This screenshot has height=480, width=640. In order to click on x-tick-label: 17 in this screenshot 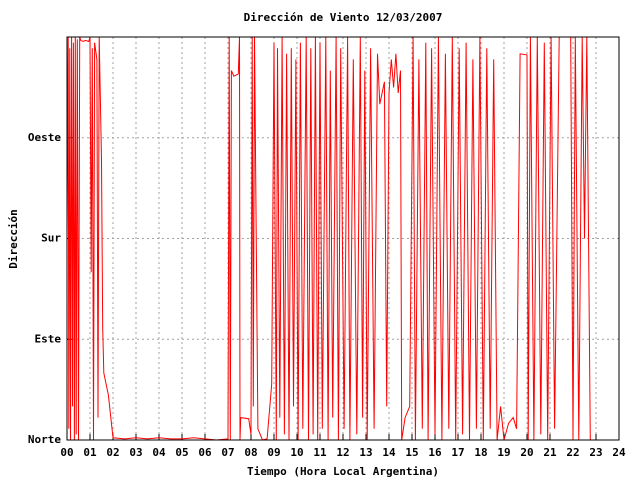, I will do `click(457, 452)`.